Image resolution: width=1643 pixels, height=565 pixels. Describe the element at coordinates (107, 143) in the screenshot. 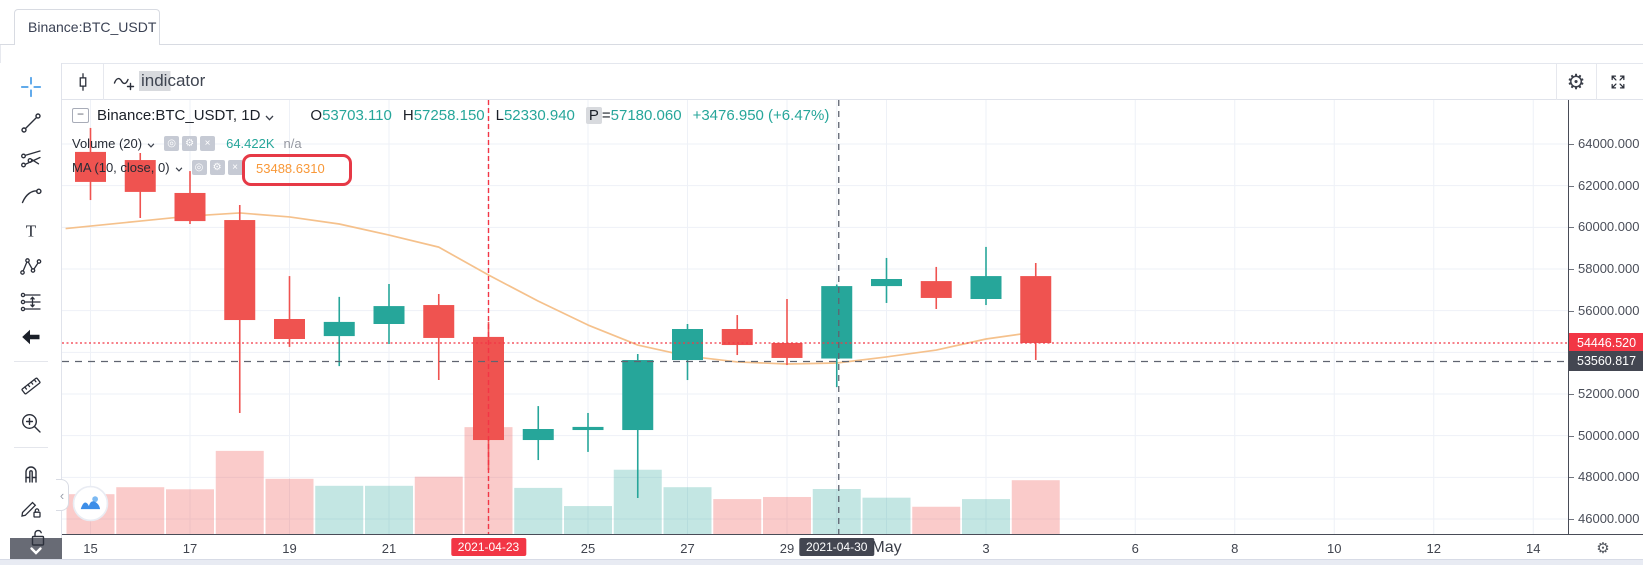

I see `volume-indicator-title: Volume (20)` at that location.